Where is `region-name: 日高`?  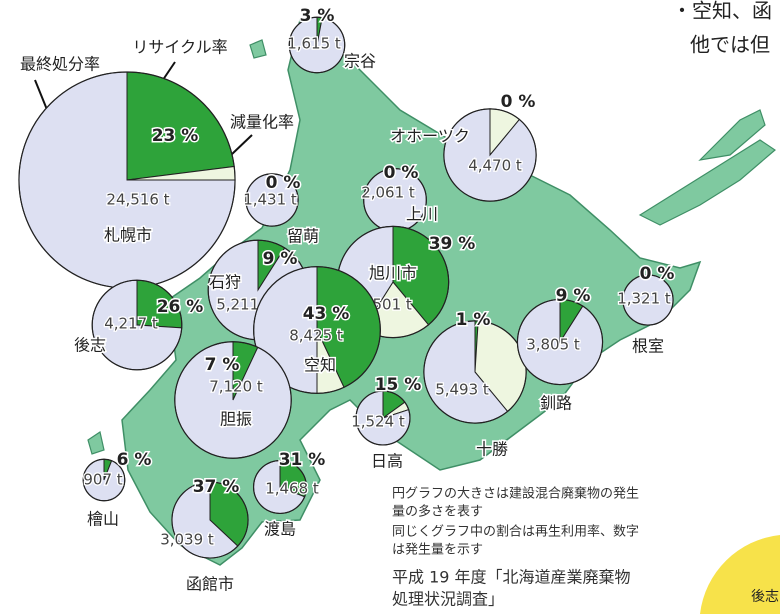 region-name: 日高 is located at coordinates (387, 461).